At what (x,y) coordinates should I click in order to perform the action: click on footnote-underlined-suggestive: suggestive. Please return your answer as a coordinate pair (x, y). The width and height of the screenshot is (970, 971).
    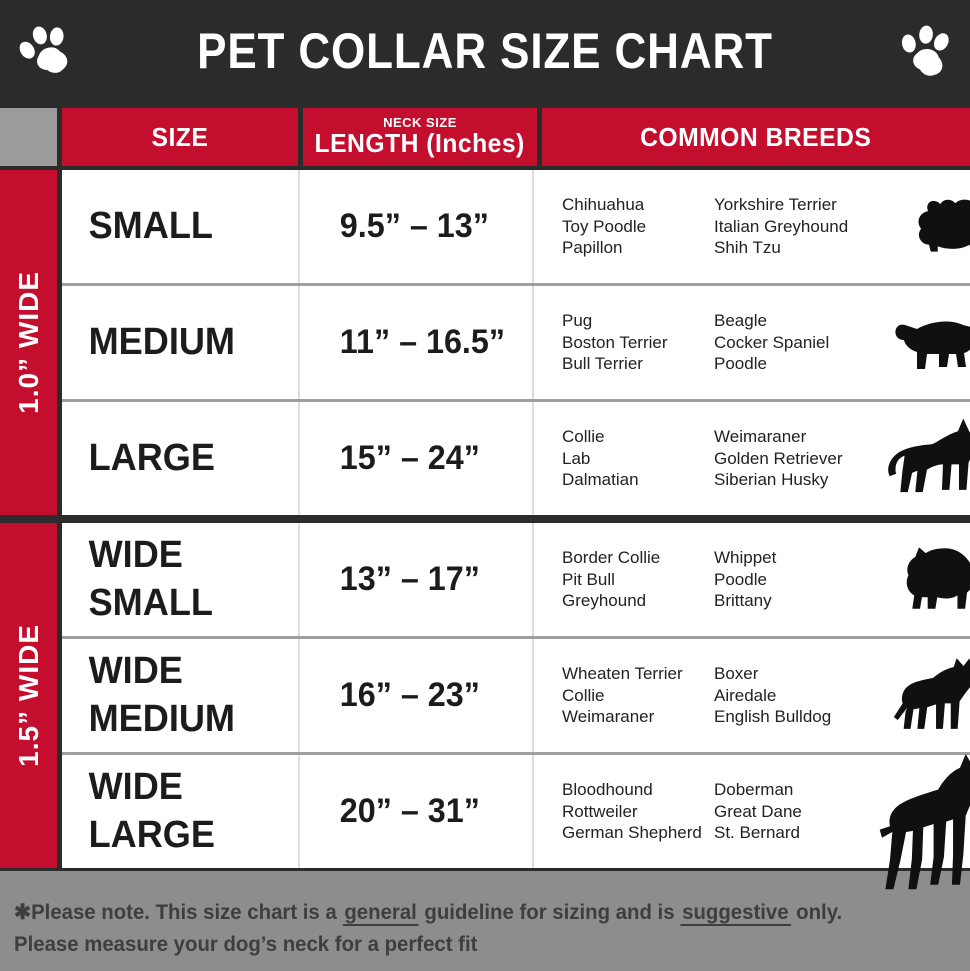
    Looking at the image, I should click on (735, 913).